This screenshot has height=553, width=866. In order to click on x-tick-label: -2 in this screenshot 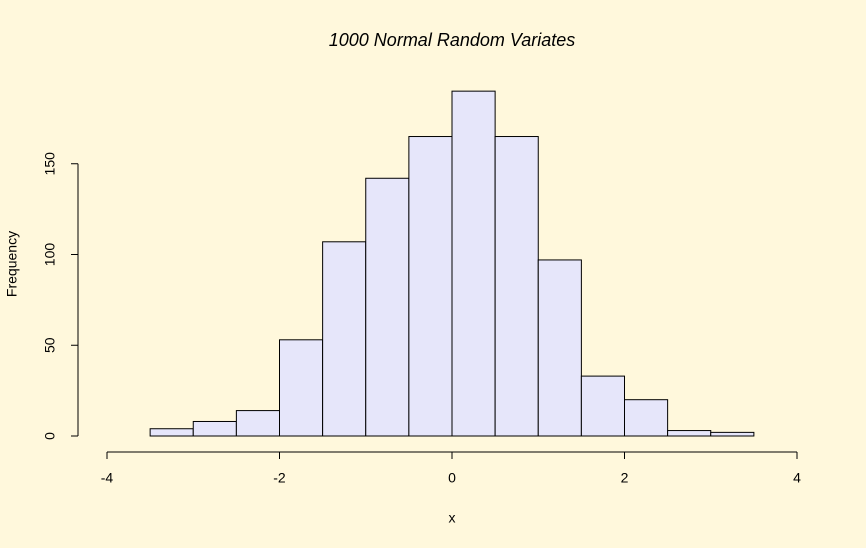, I will do `click(279, 478)`.